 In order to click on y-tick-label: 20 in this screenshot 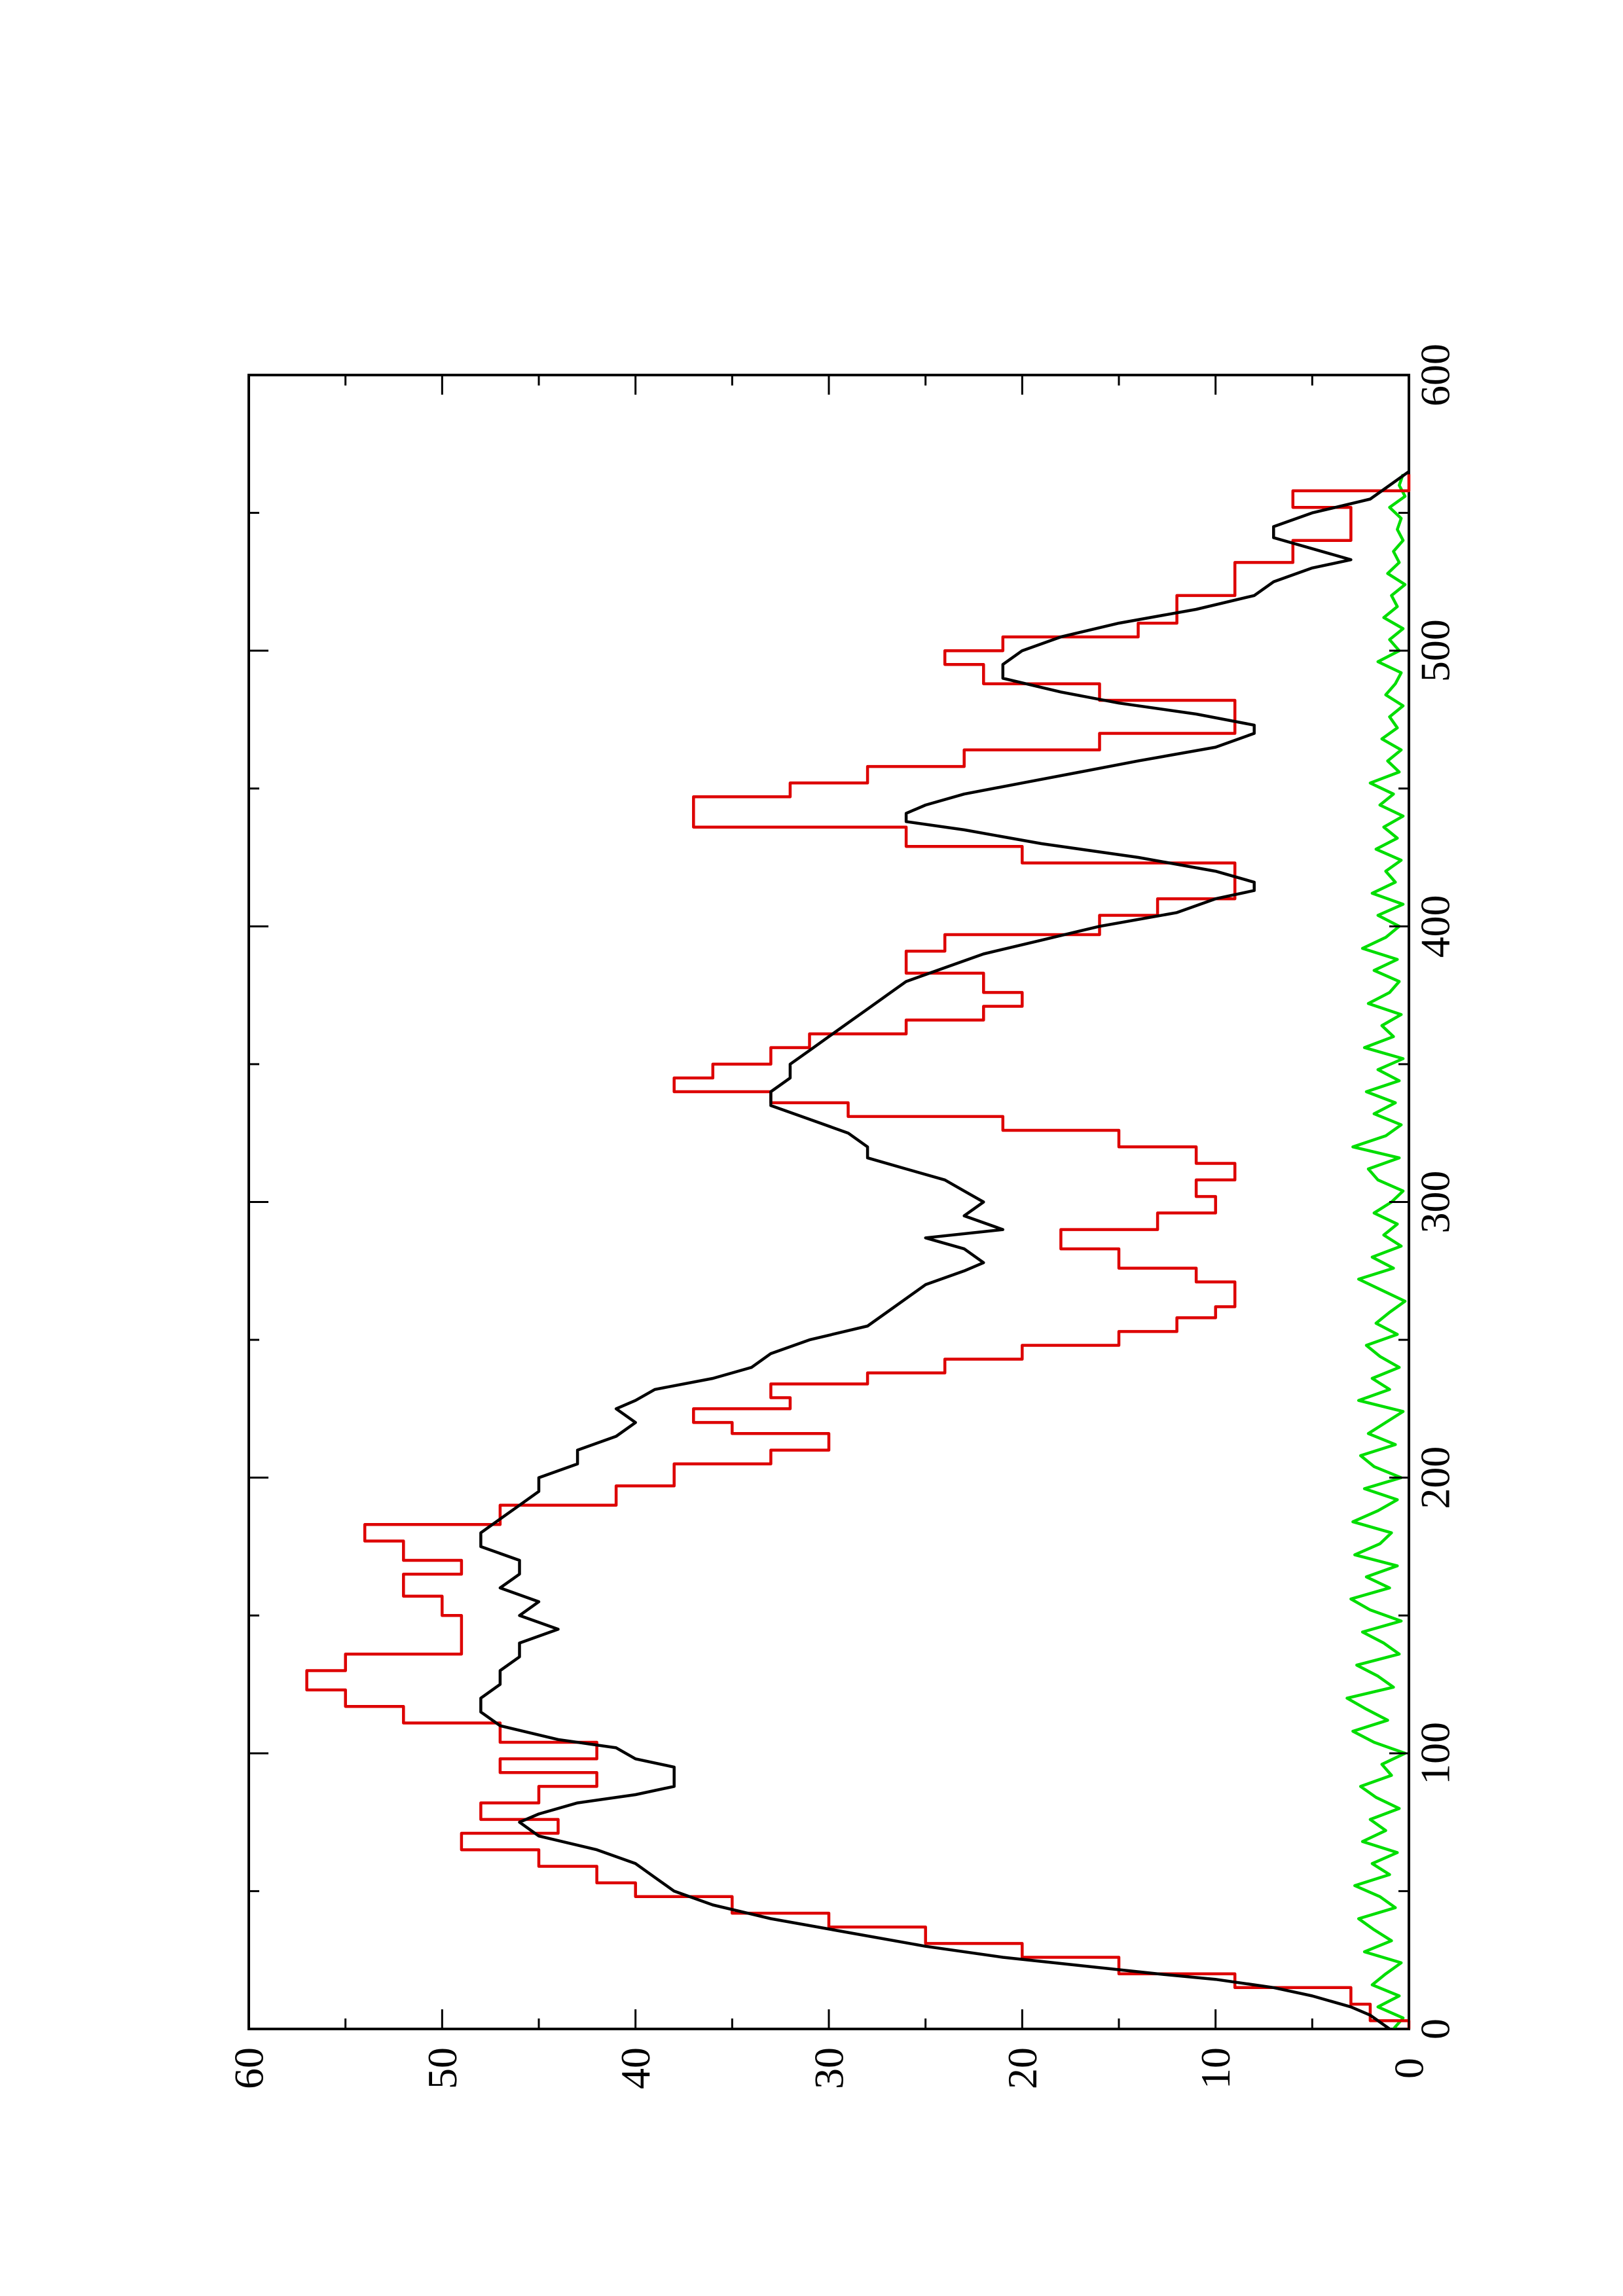, I will do `click(1022, 2068)`.